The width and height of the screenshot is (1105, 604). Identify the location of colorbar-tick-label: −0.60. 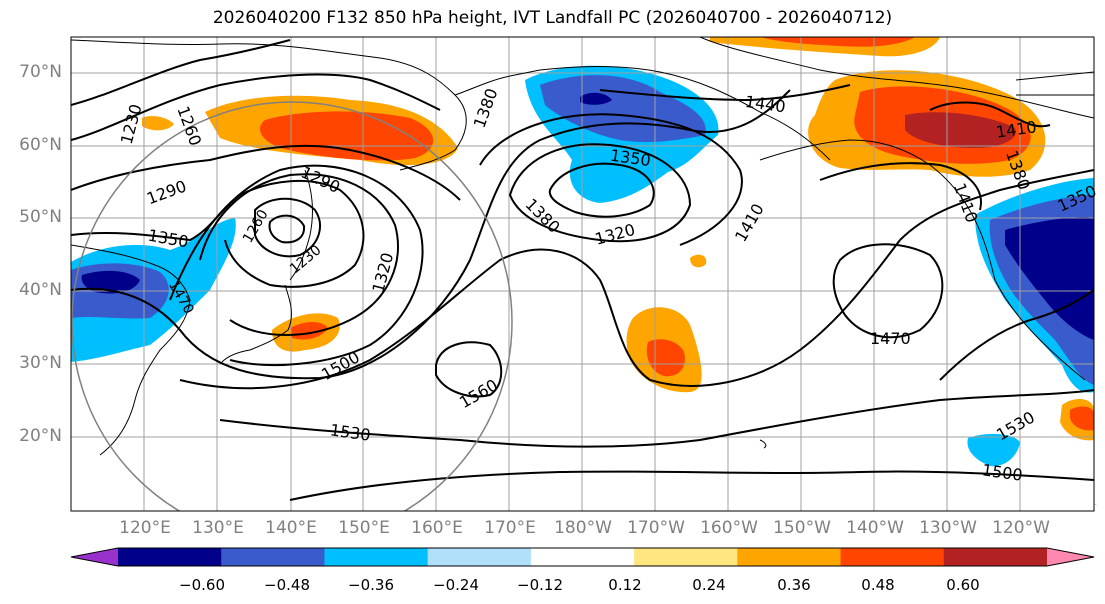
(202, 585).